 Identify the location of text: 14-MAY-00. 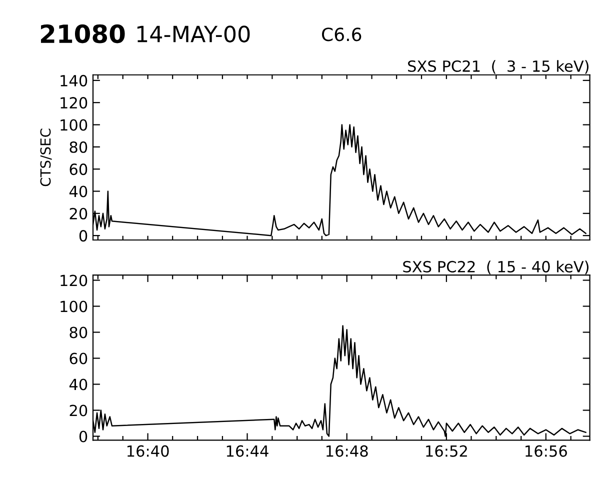
(193, 34).